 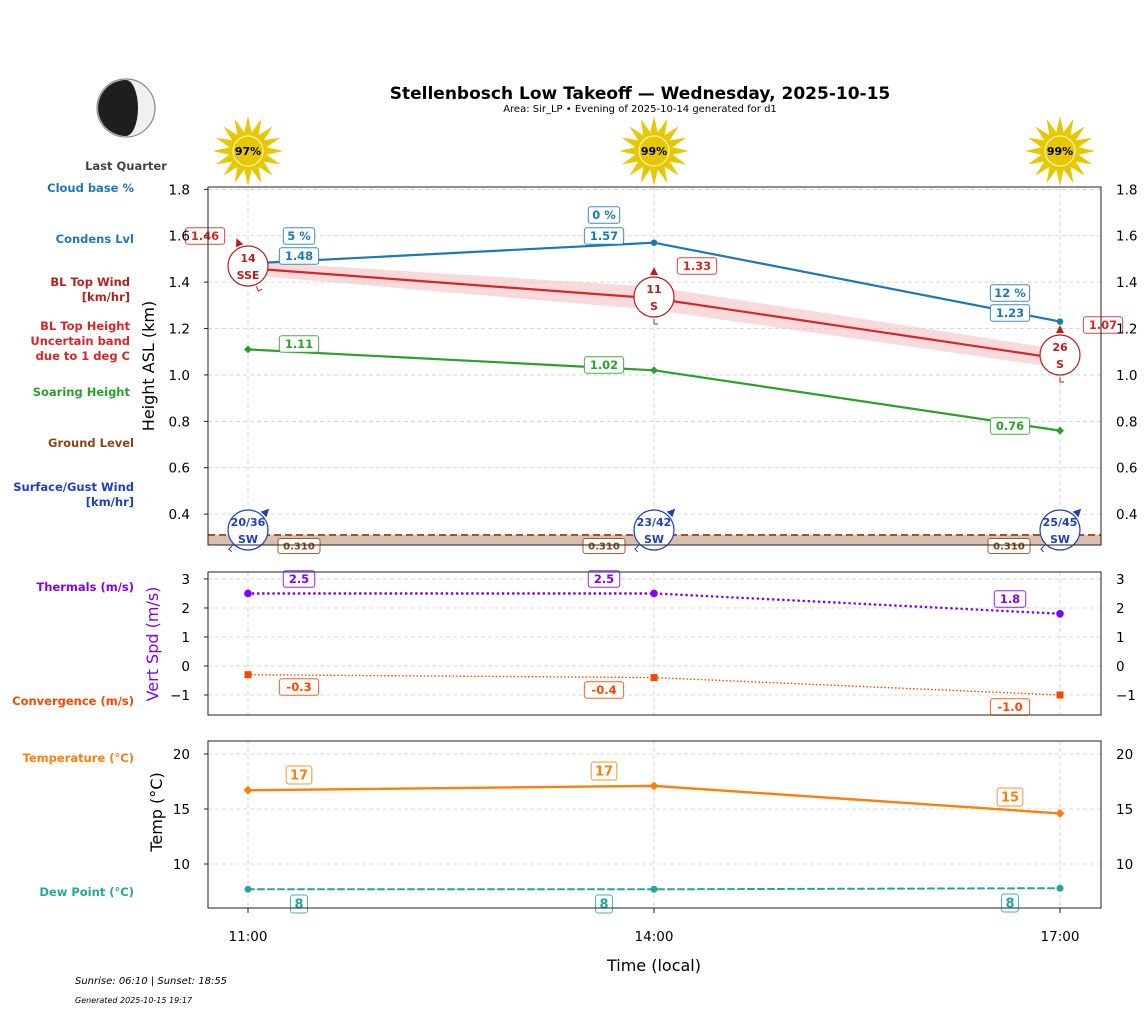 I want to click on condens-label-text: 1.57, so click(x=604, y=236).